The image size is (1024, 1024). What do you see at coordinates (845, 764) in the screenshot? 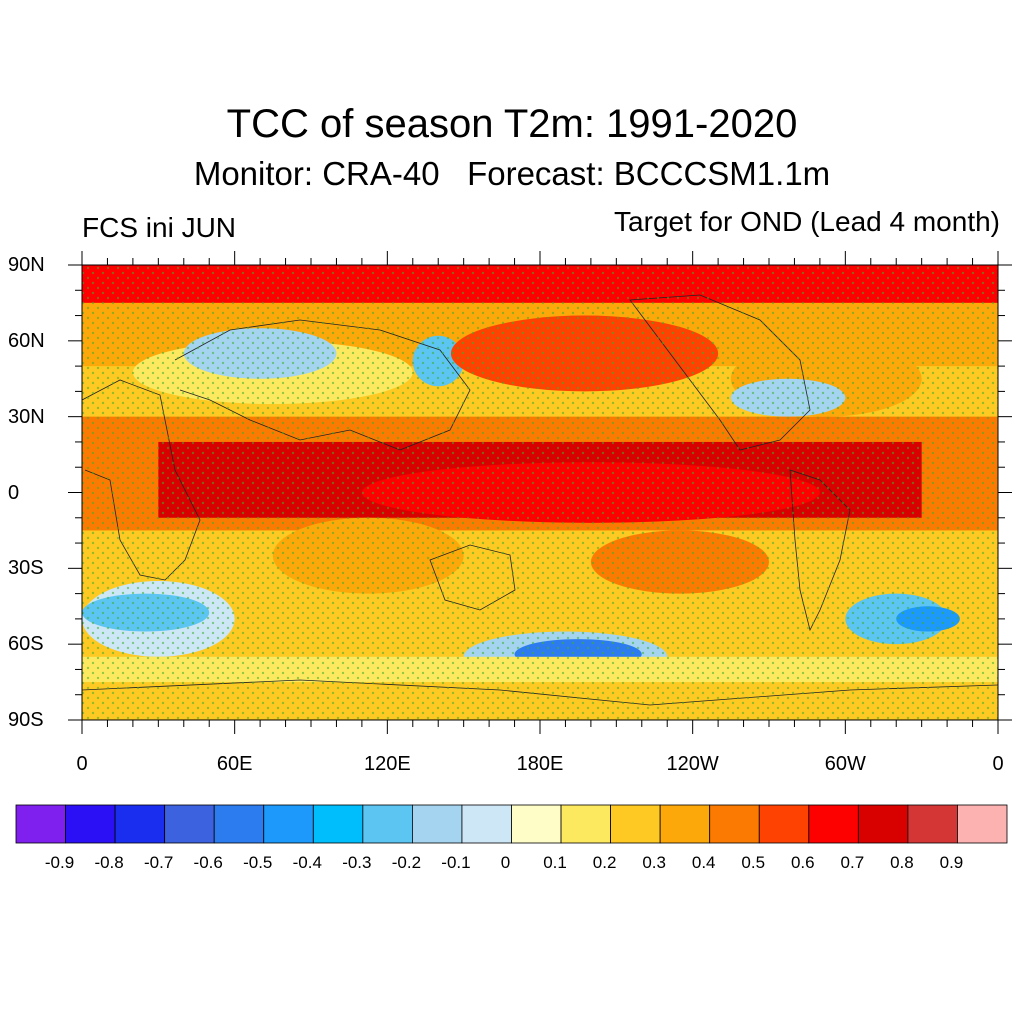
I see `lon-label: 60W` at bounding box center [845, 764].